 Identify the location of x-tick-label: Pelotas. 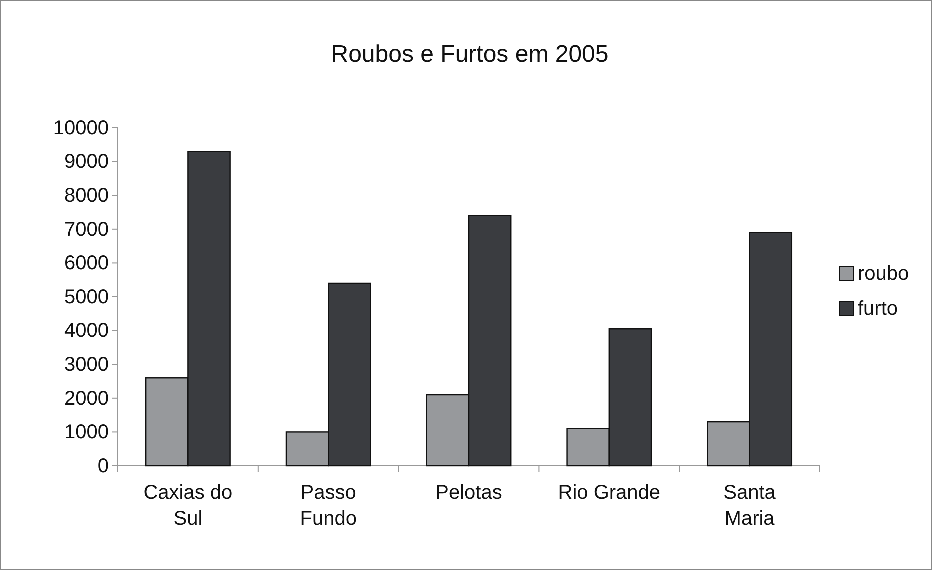
(469, 493).